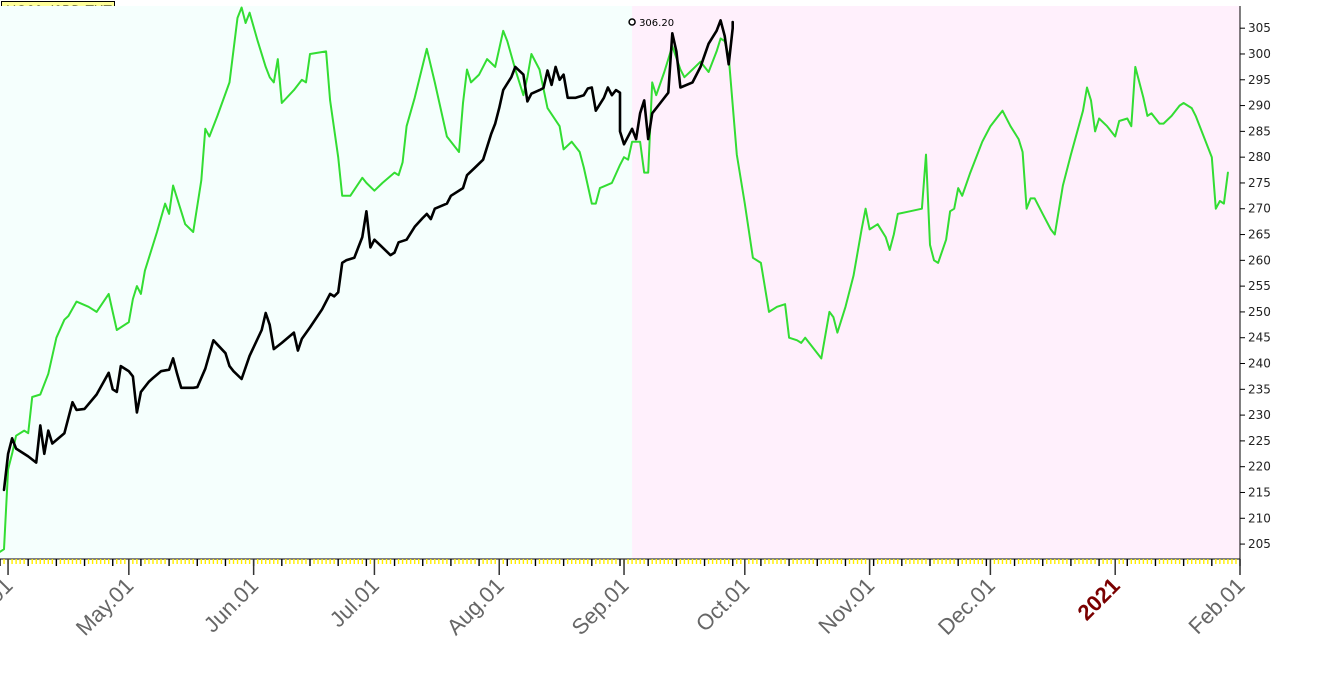  What do you see at coordinates (1259, 441) in the screenshot?
I see `y-tick-label: 225` at bounding box center [1259, 441].